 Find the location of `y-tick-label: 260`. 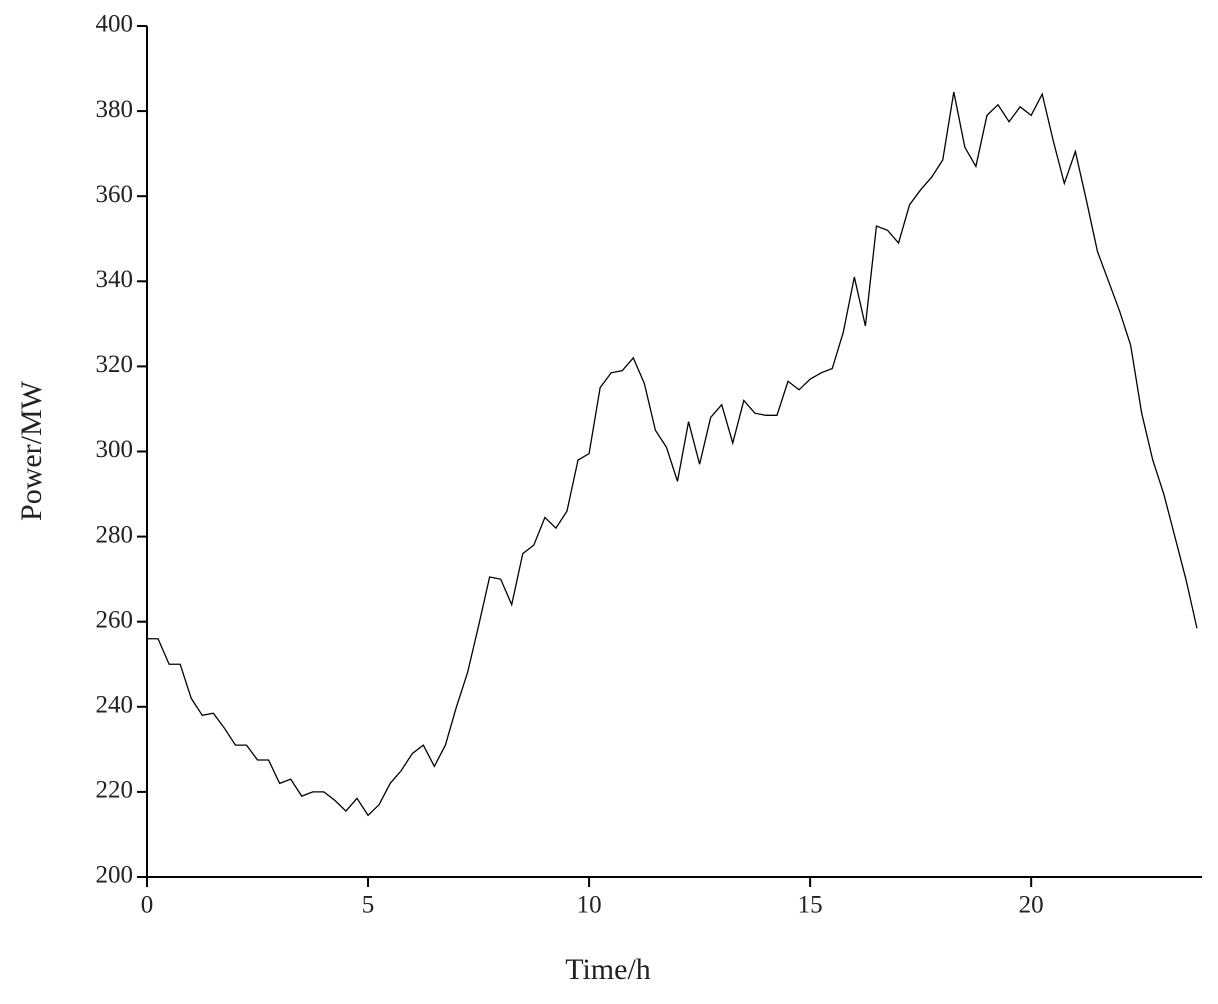

y-tick-label: 260 is located at coordinates (115, 619).